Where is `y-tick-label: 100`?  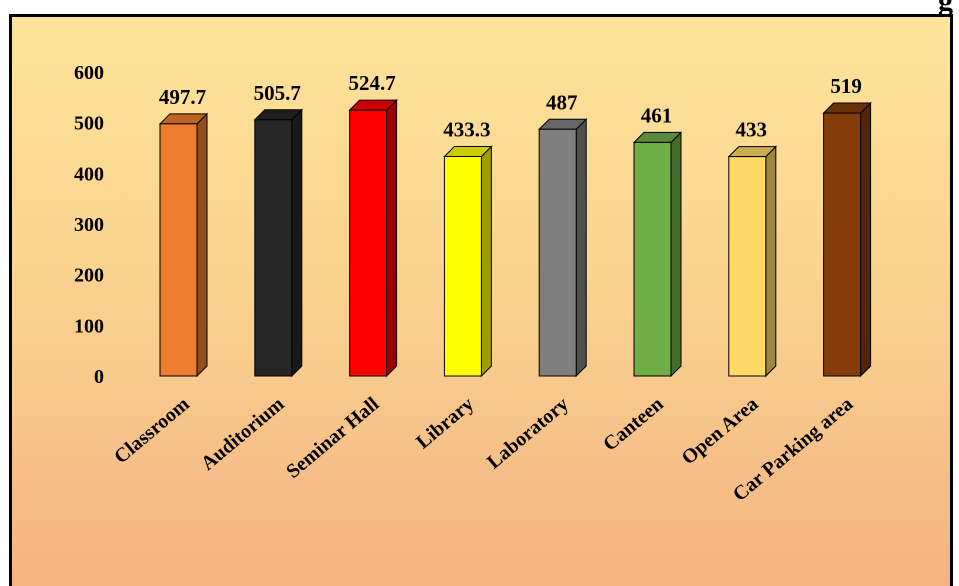 y-tick-label: 100 is located at coordinates (89, 326).